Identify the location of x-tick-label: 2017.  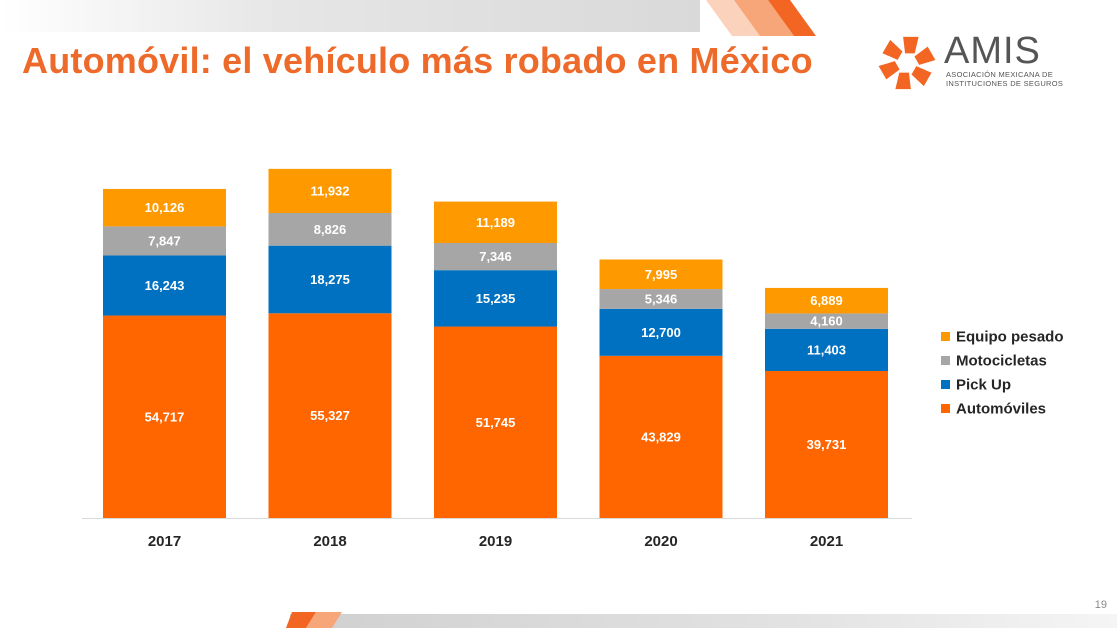
(164, 541).